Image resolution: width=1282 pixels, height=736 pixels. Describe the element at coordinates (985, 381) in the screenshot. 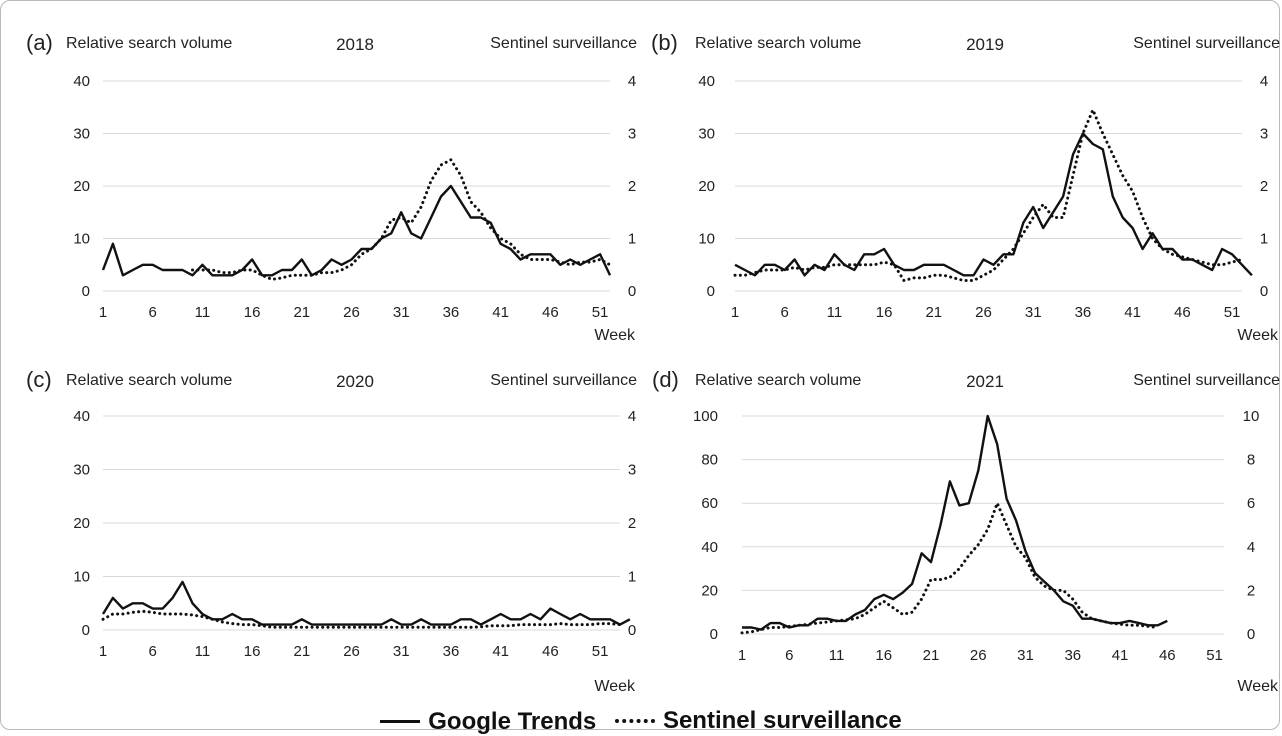

I see `chart-title: 2021` at that location.